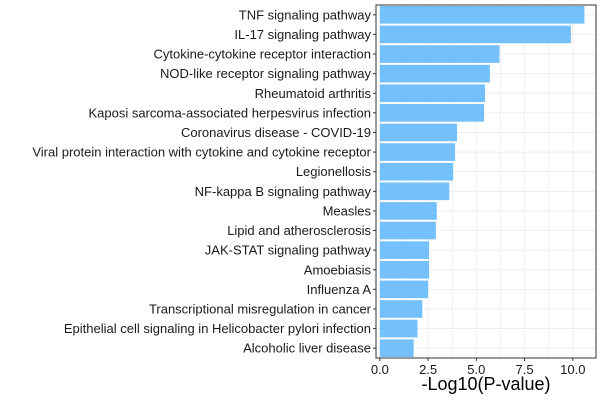 The width and height of the screenshot is (601, 400). Describe the element at coordinates (288, 250) in the screenshot. I see `category-label: JAK-STAT signaling pathway` at that location.